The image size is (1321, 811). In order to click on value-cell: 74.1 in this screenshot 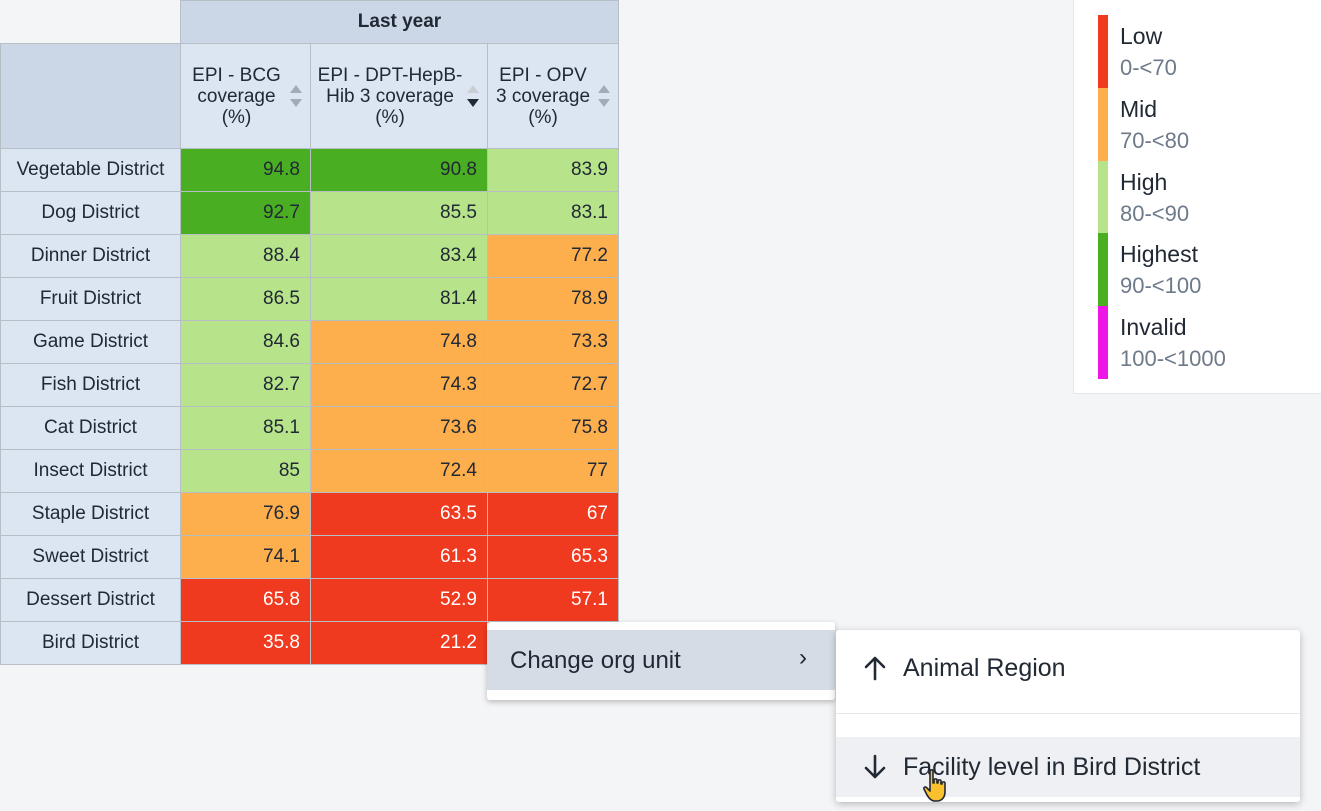, I will do `click(245, 557)`.